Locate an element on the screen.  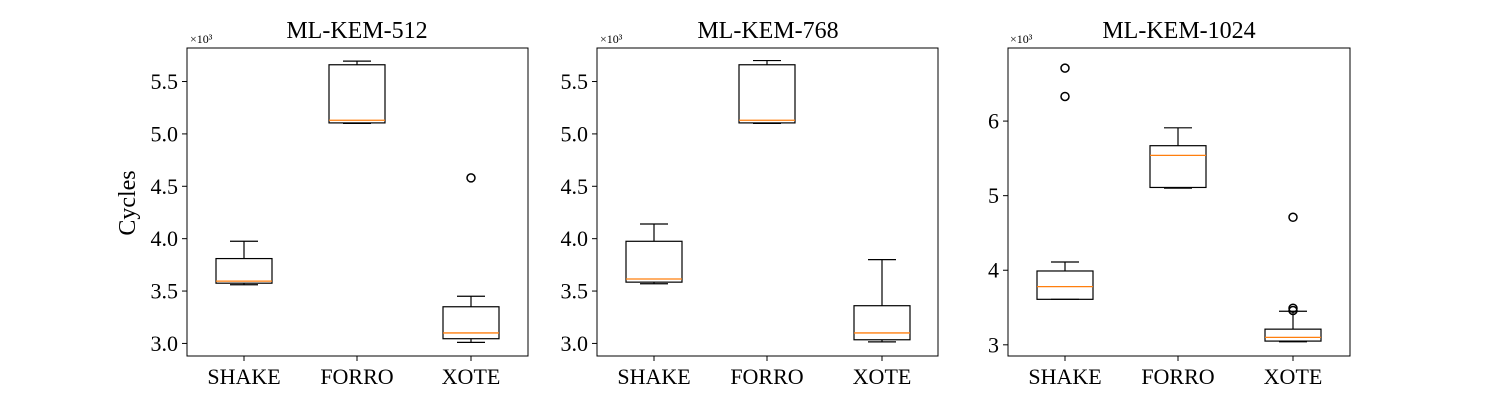
y-tick-label: 4 is located at coordinates (993, 270).